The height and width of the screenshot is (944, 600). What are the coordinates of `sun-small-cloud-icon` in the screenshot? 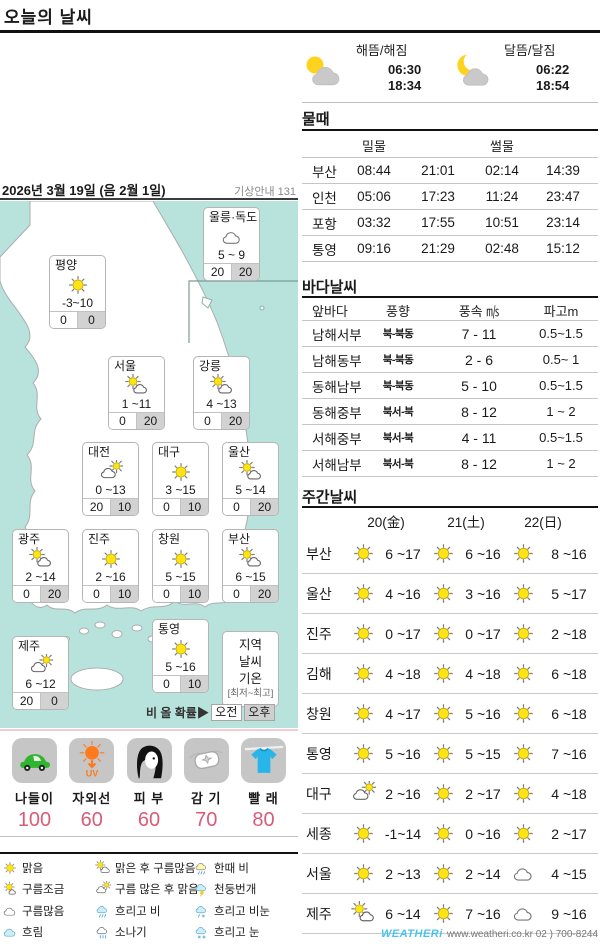 It's located at (9, 888).